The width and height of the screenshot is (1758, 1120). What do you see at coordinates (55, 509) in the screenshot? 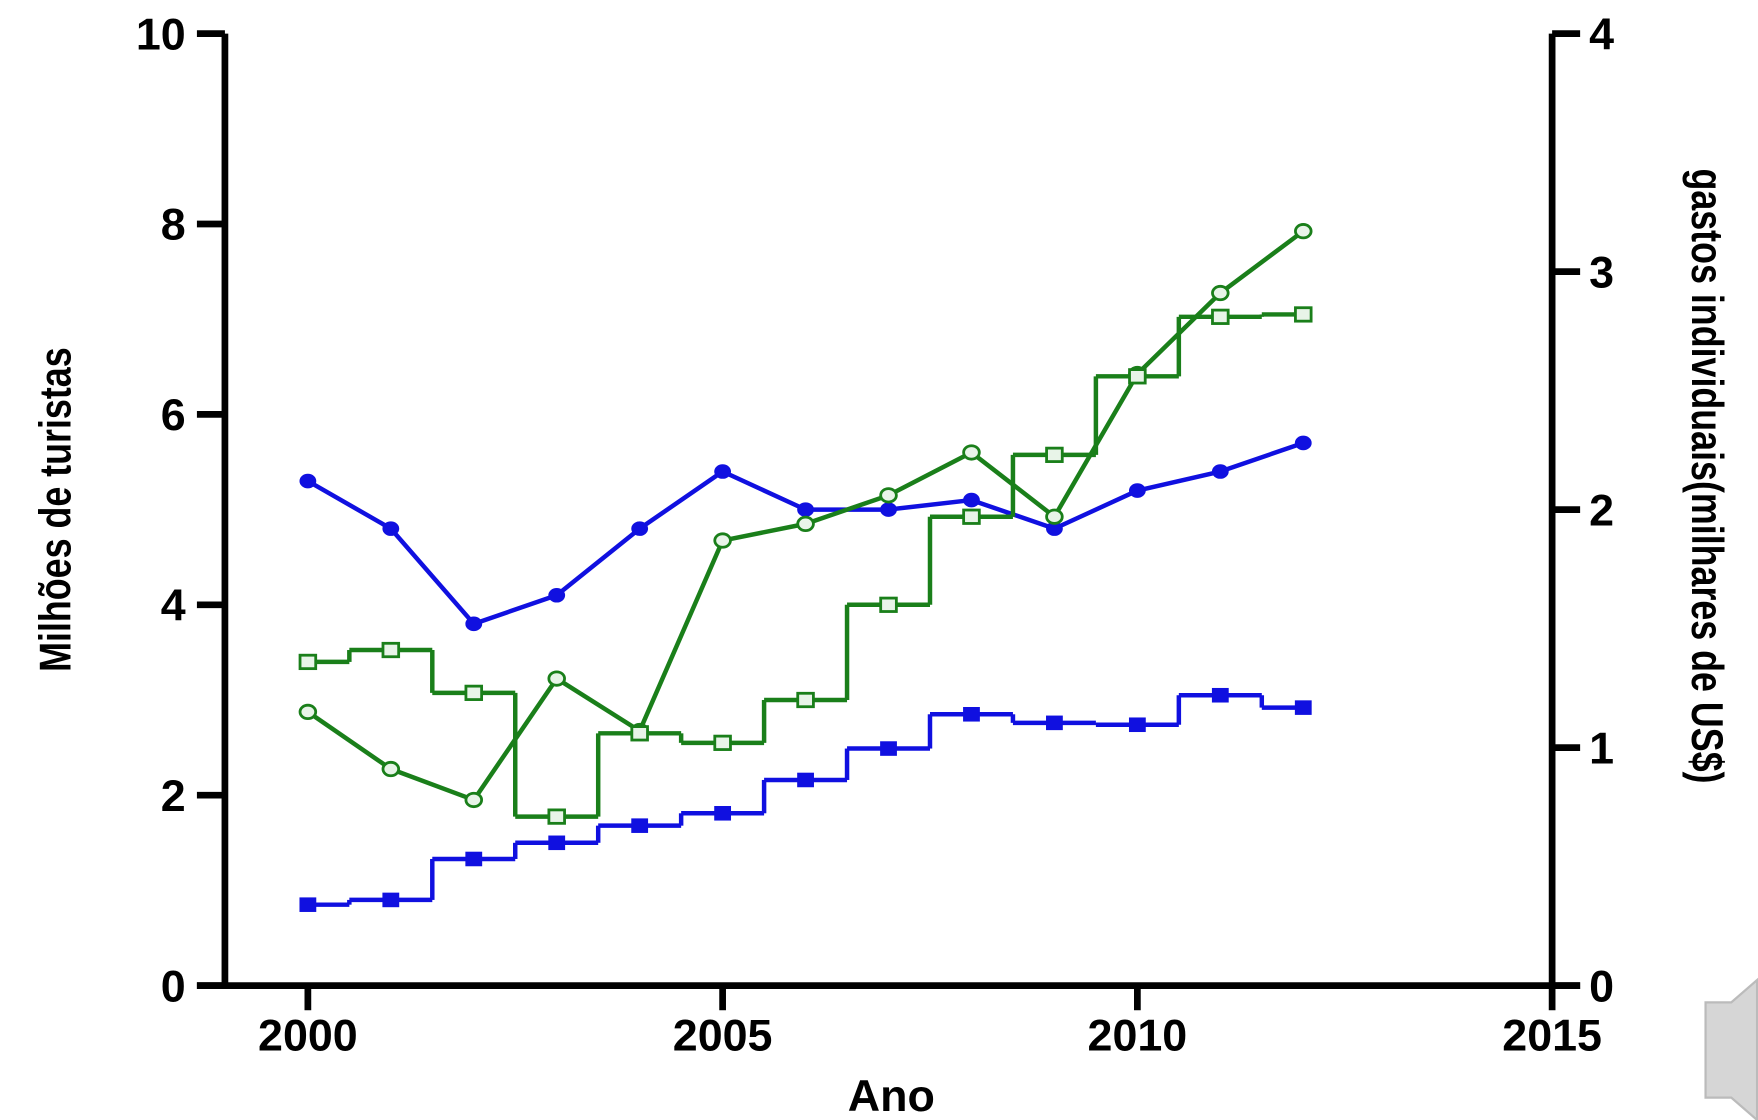
I see `y-axis-label: Milhões de turistas` at bounding box center [55, 509].